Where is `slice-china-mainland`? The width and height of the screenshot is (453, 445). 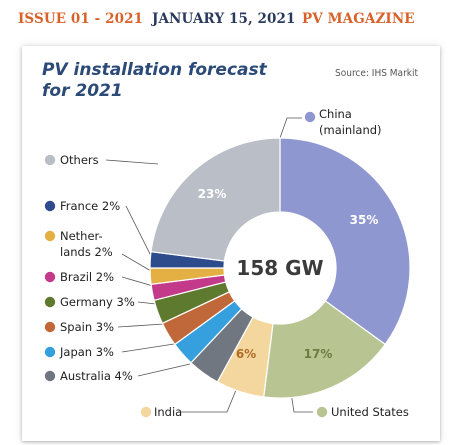
slice-china-mainland is located at coordinates (345, 241).